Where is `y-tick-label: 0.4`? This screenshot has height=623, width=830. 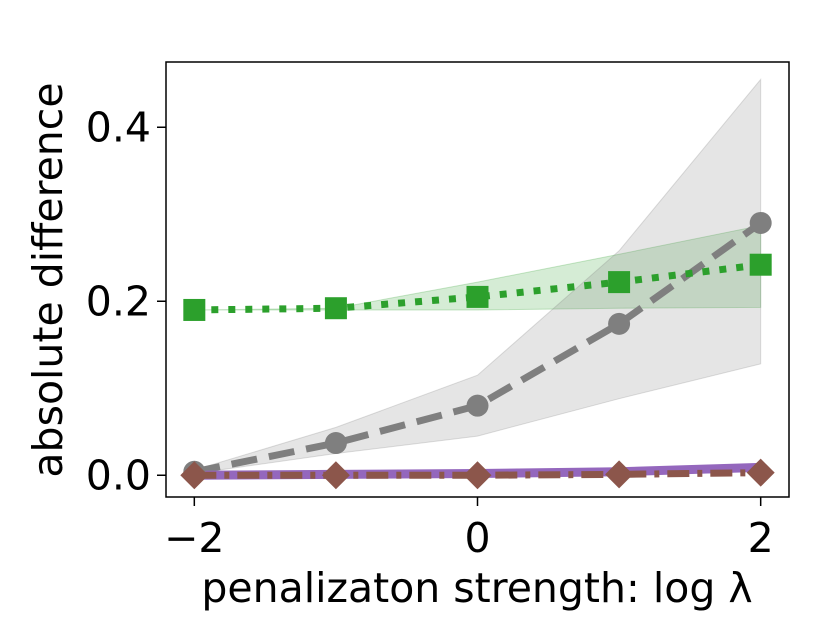
y-tick-label: 0.4 is located at coordinates (118, 127).